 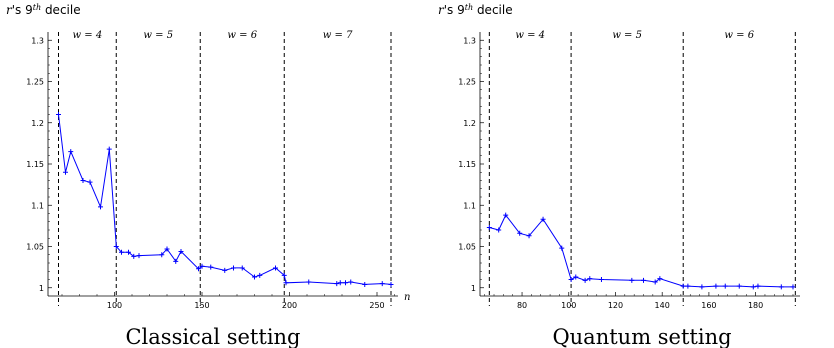 I want to click on x-tick-label: 160, so click(x=708, y=305).